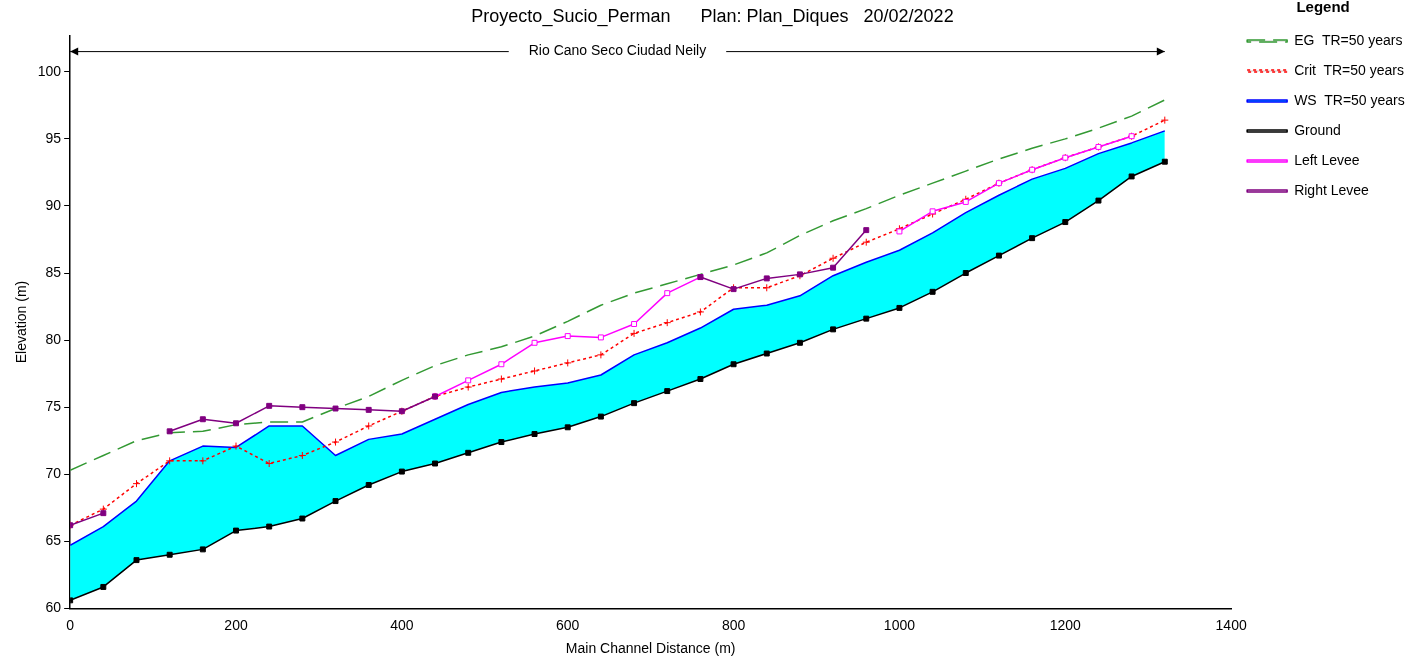 The width and height of the screenshot is (1425, 667). What do you see at coordinates (1332, 189) in the screenshot?
I see `legend-label: Right Levee` at bounding box center [1332, 189].